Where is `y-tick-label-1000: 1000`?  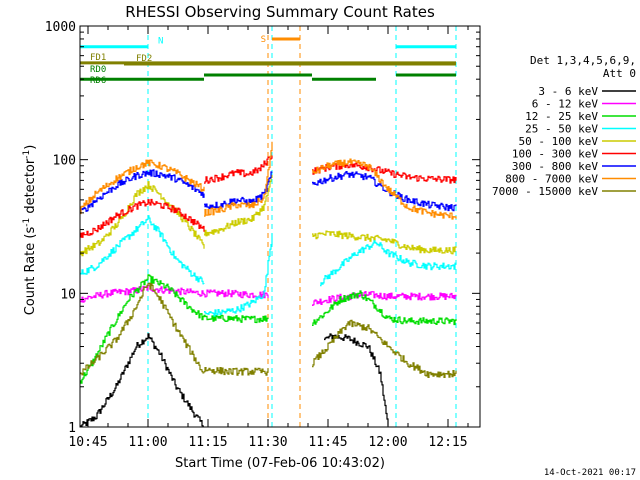
y-tick-label-1000: 1000 is located at coordinates (60, 27).